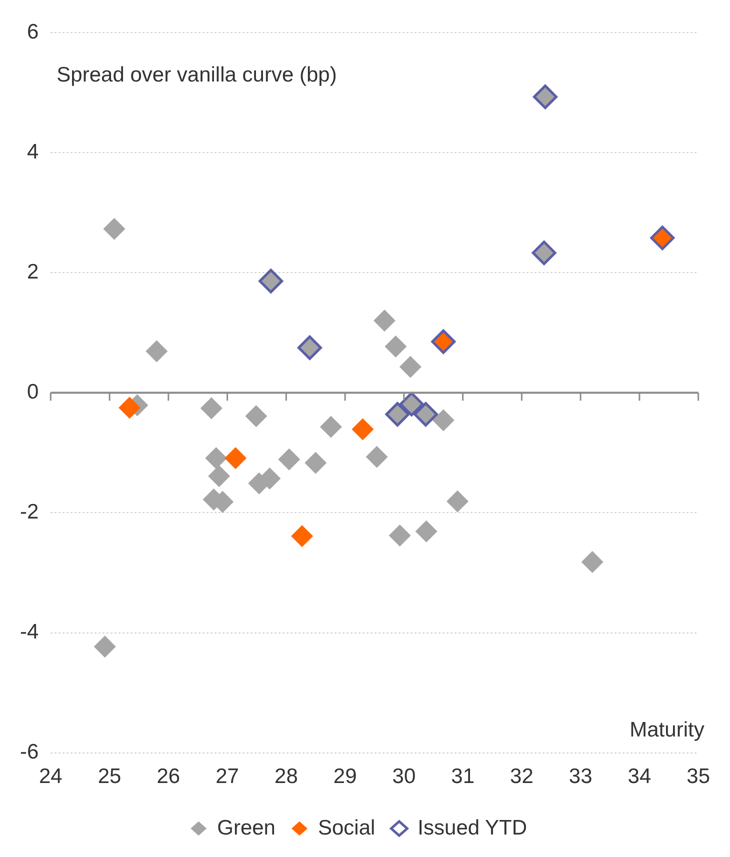 This screenshot has width=730, height=857. What do you see at coordinates (196, 74) in the screenshot?
I see `y-axis-title: Spread over vanilla curve (bp)` at bounding box center [196, 74].